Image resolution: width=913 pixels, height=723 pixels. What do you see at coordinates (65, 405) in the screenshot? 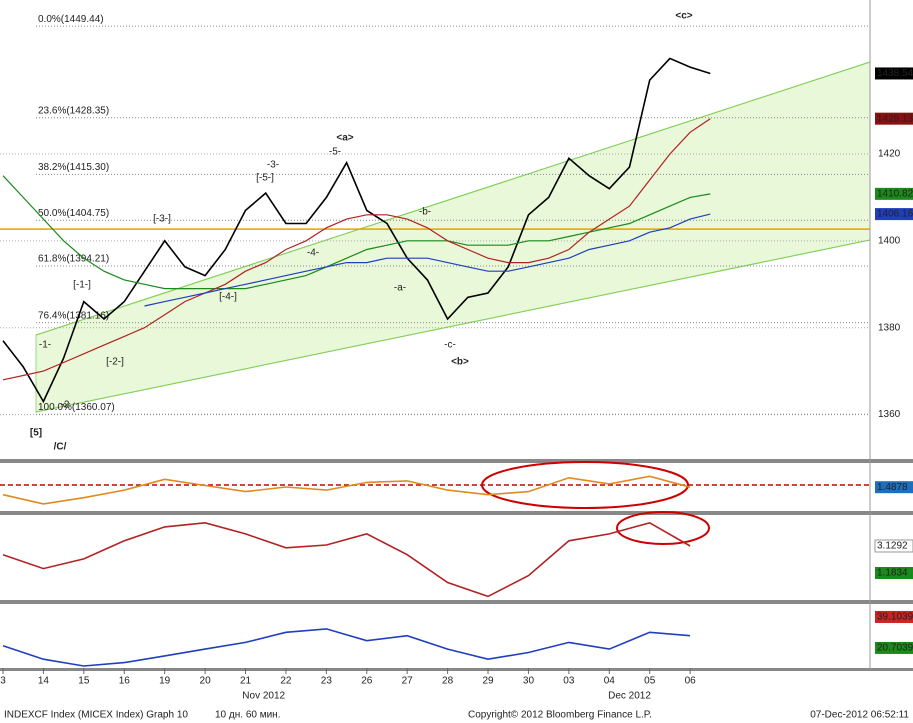
I see `wave-label: -2` at bounding box center [65, 405].